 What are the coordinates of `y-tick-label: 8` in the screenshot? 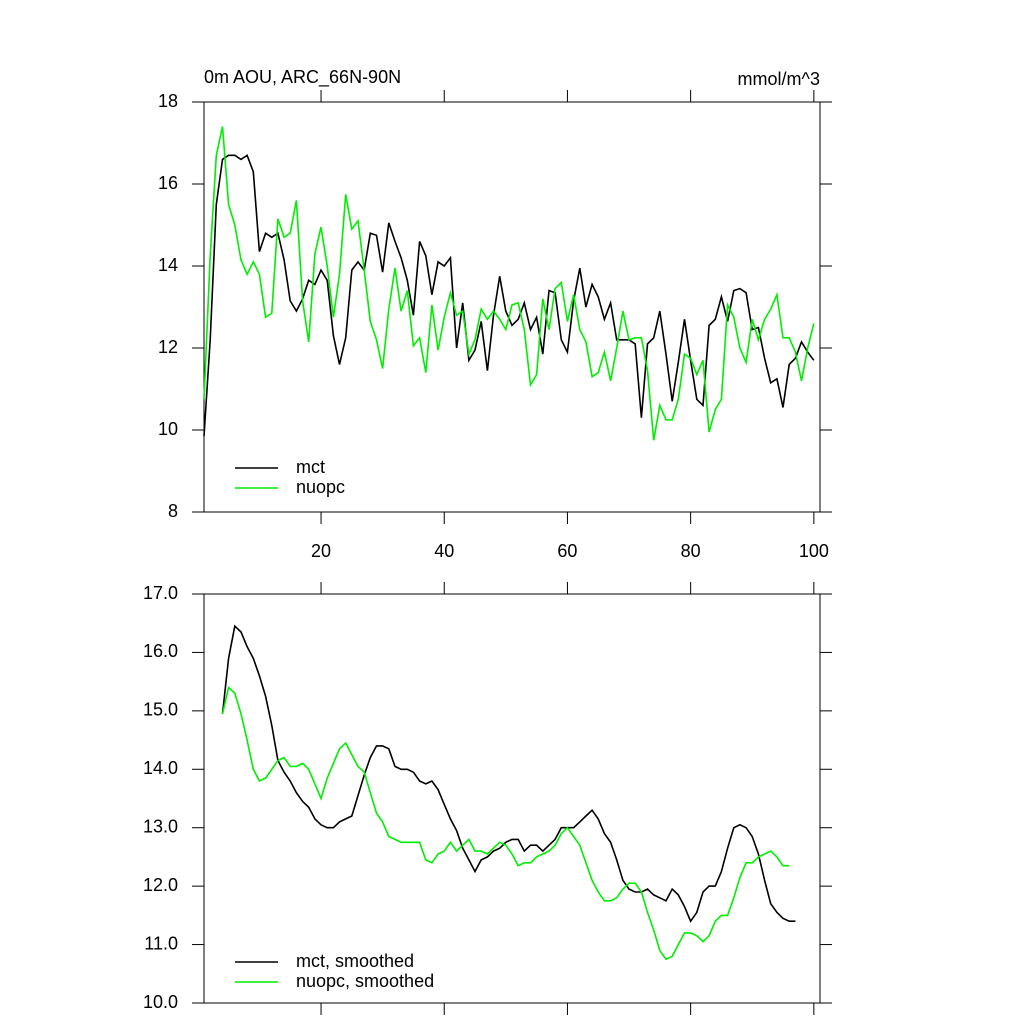 It's located at (173, 511).